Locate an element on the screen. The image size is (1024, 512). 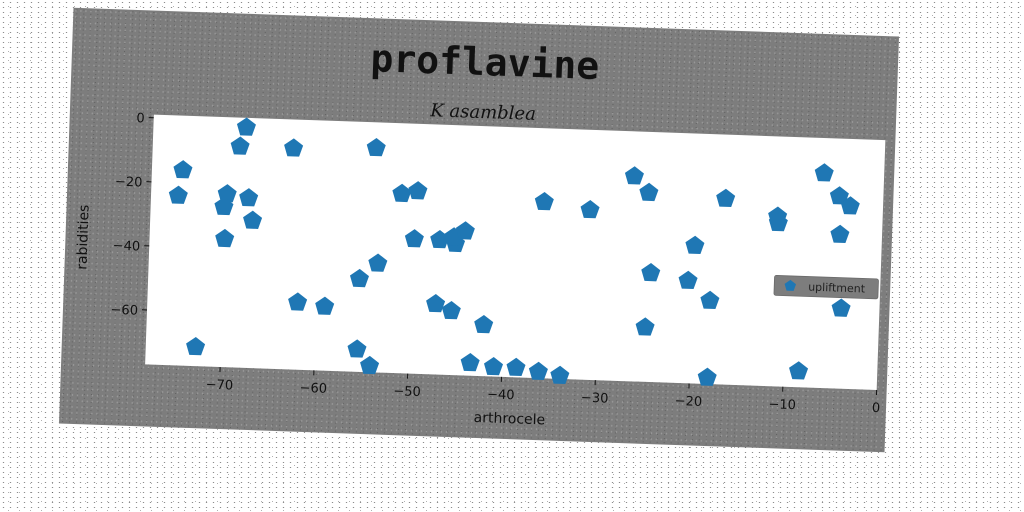
x-axis-ticks: −70 −60 −50 −40 −30 −20 −10 0 is located at coordinates (543, 391).